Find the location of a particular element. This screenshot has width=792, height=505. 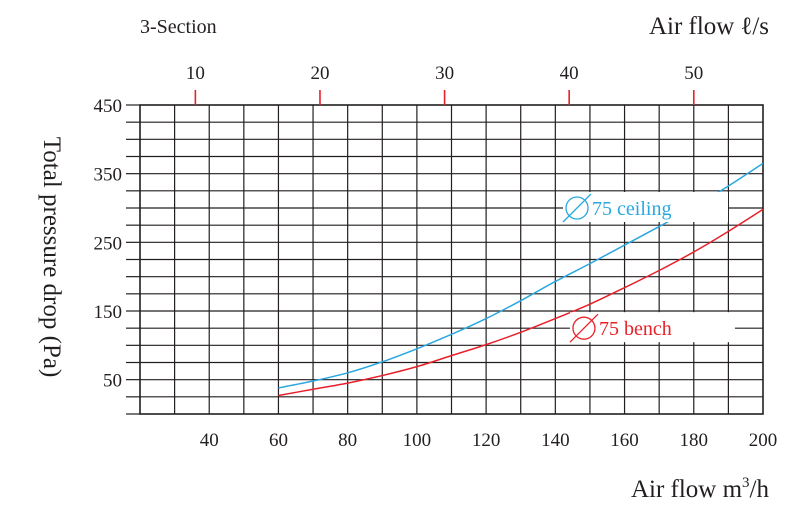

x-tick-label: 100 is located at coordinates (417, 440).